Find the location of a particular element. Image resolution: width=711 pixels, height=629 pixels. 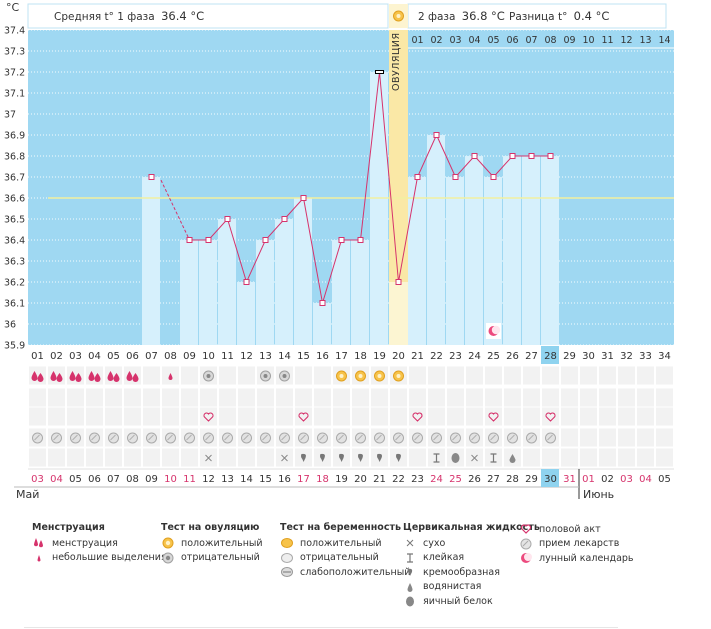

positive-oval-icon is located at coordinates (287, 543).